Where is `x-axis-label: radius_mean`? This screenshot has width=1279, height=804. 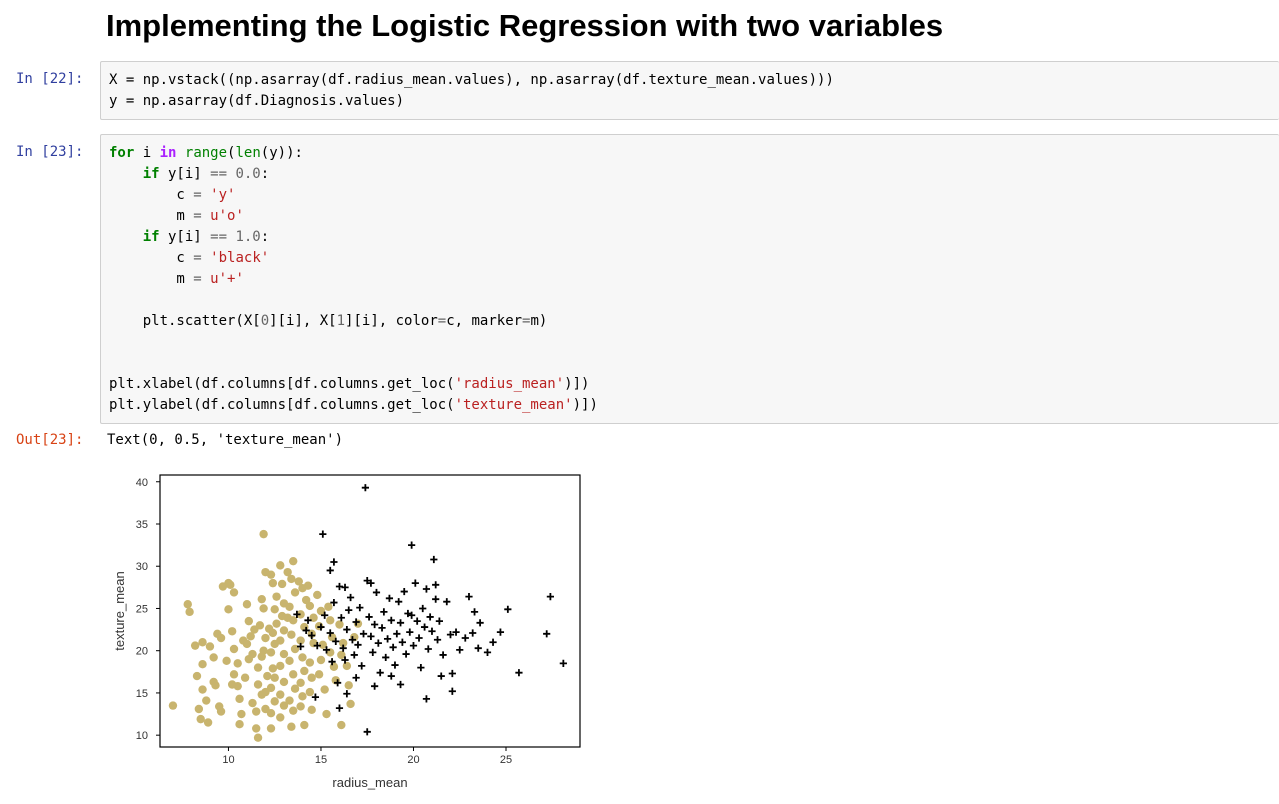 x-axis-label: radius_mean is located at coordinates (369, 782).